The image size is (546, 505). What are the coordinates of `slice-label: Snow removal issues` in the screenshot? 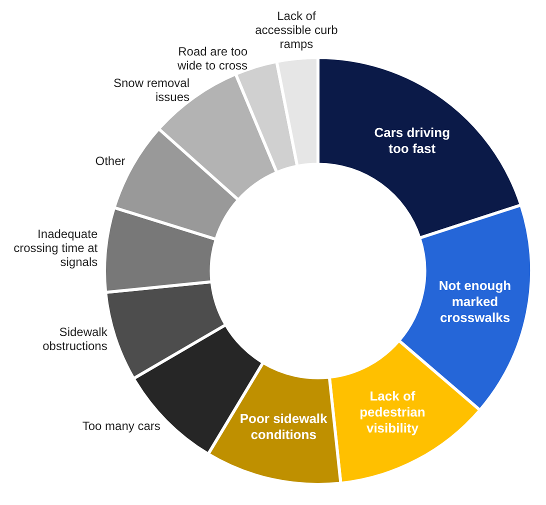 It's located at (151, 90).